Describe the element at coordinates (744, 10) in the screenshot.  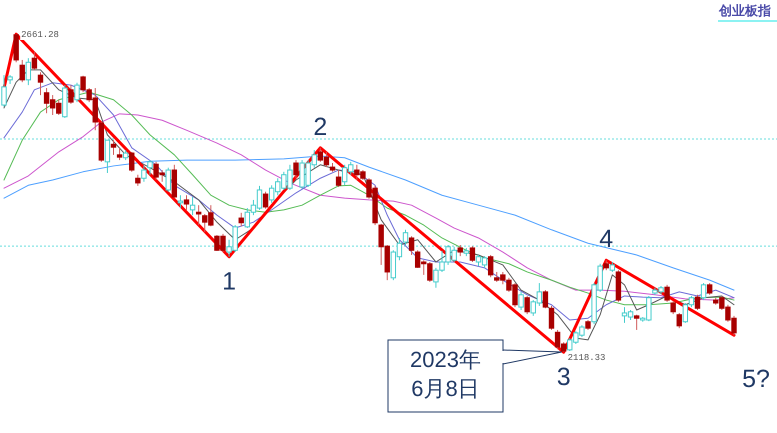
I see `chart-title: 创业板指` at that location.